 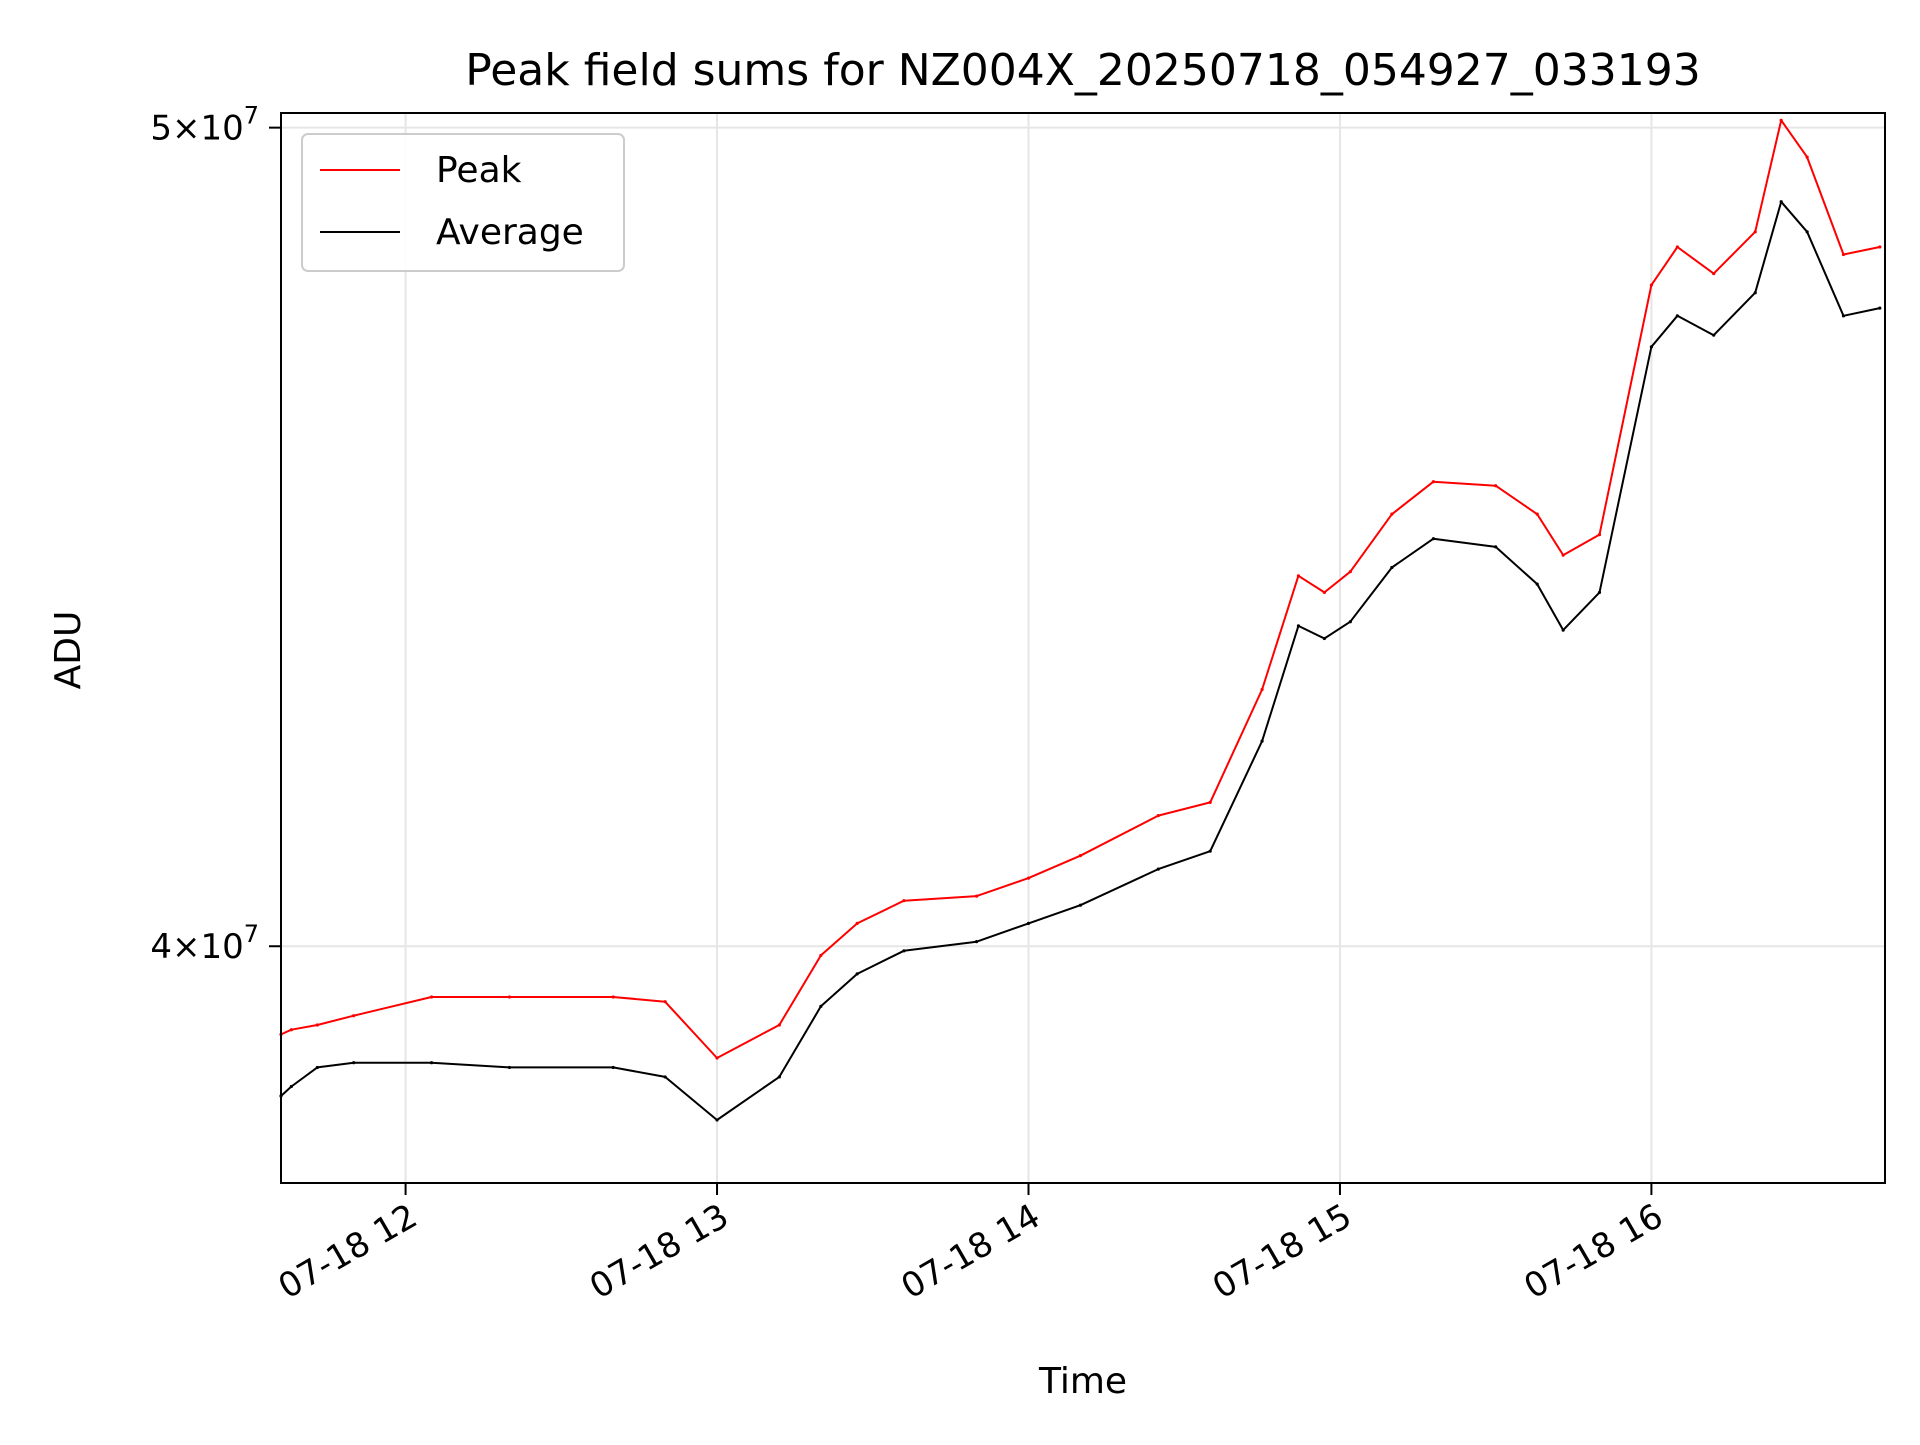 I want to click on legend: Peak Average, so click(x=463, y=202).